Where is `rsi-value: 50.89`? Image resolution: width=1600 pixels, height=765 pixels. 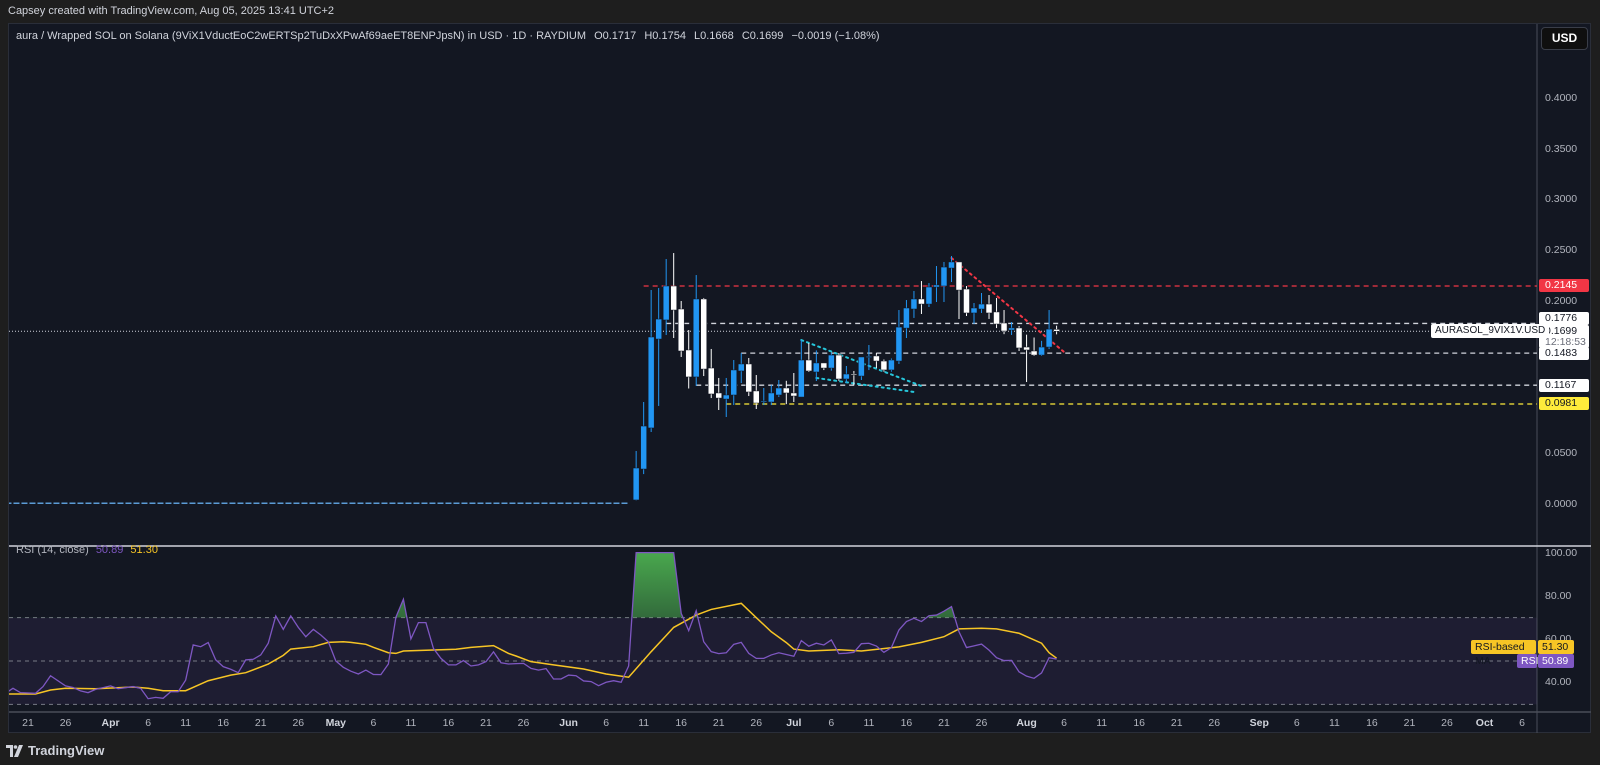 rsi-value: 50.89 is located at coordinates (109, 550).